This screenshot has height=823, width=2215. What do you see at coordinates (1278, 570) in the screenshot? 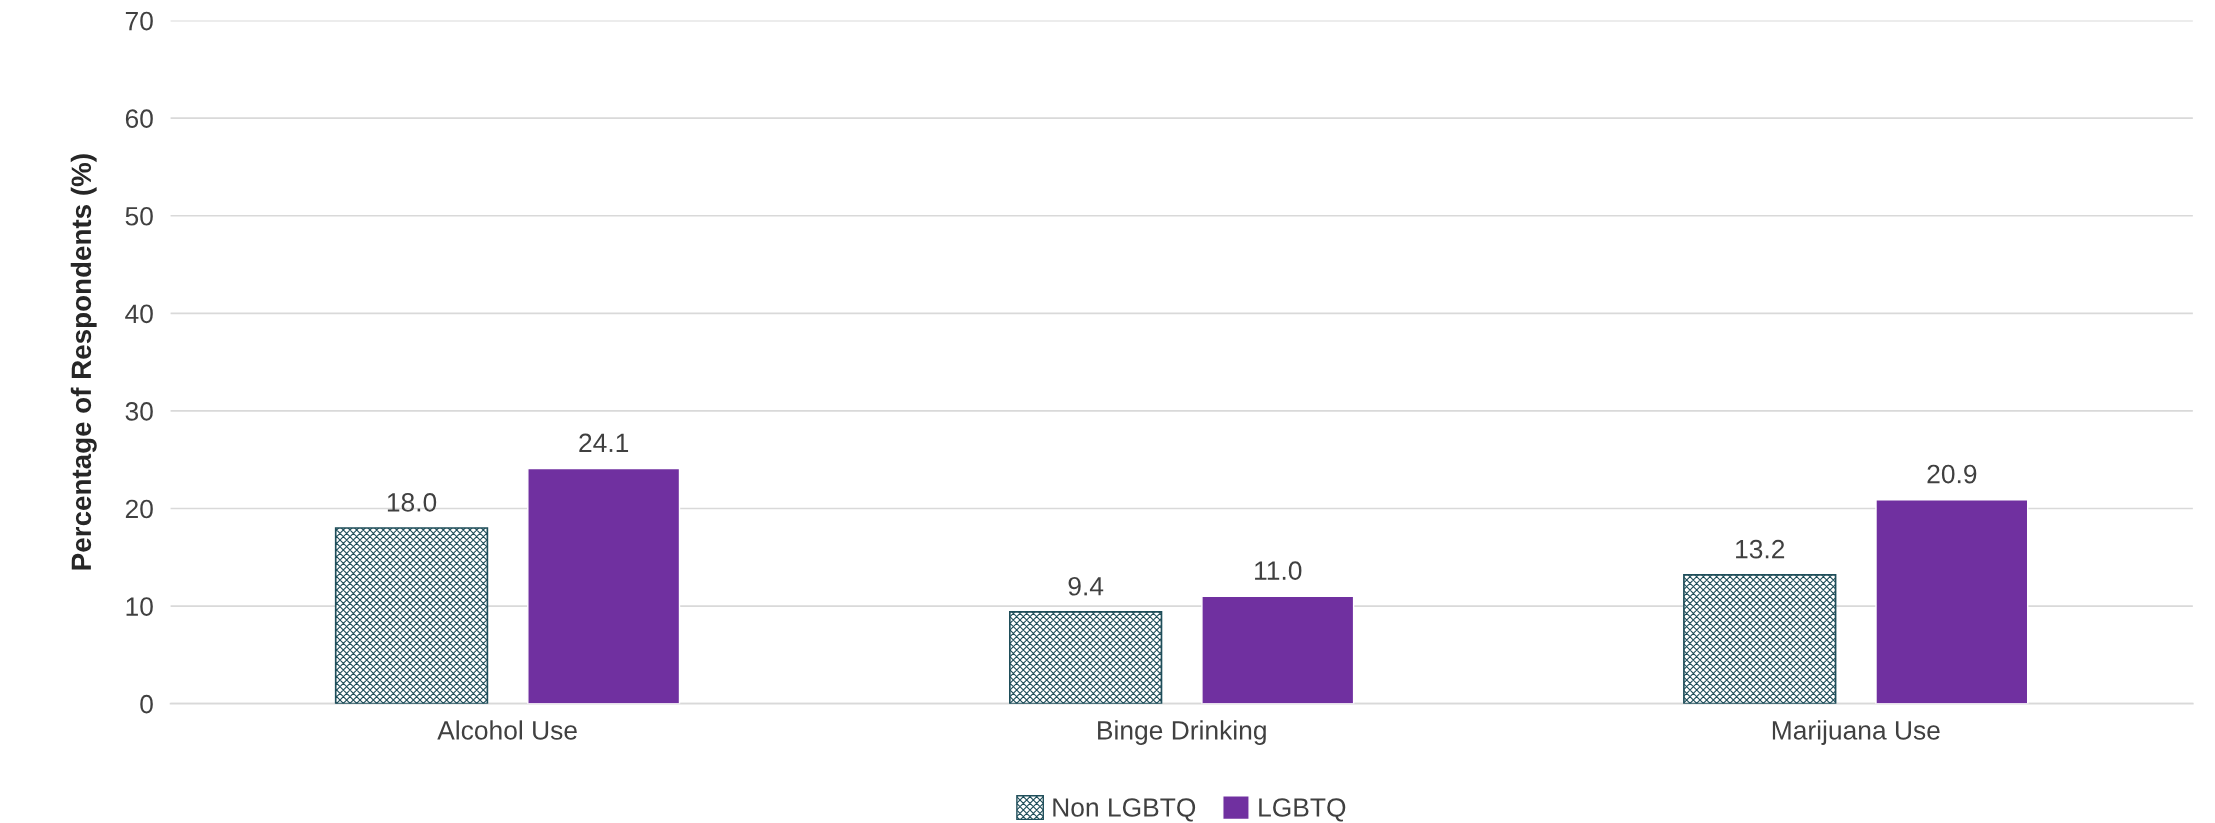
I see `data-label: 11.0` at bounding box center [1278, 570].